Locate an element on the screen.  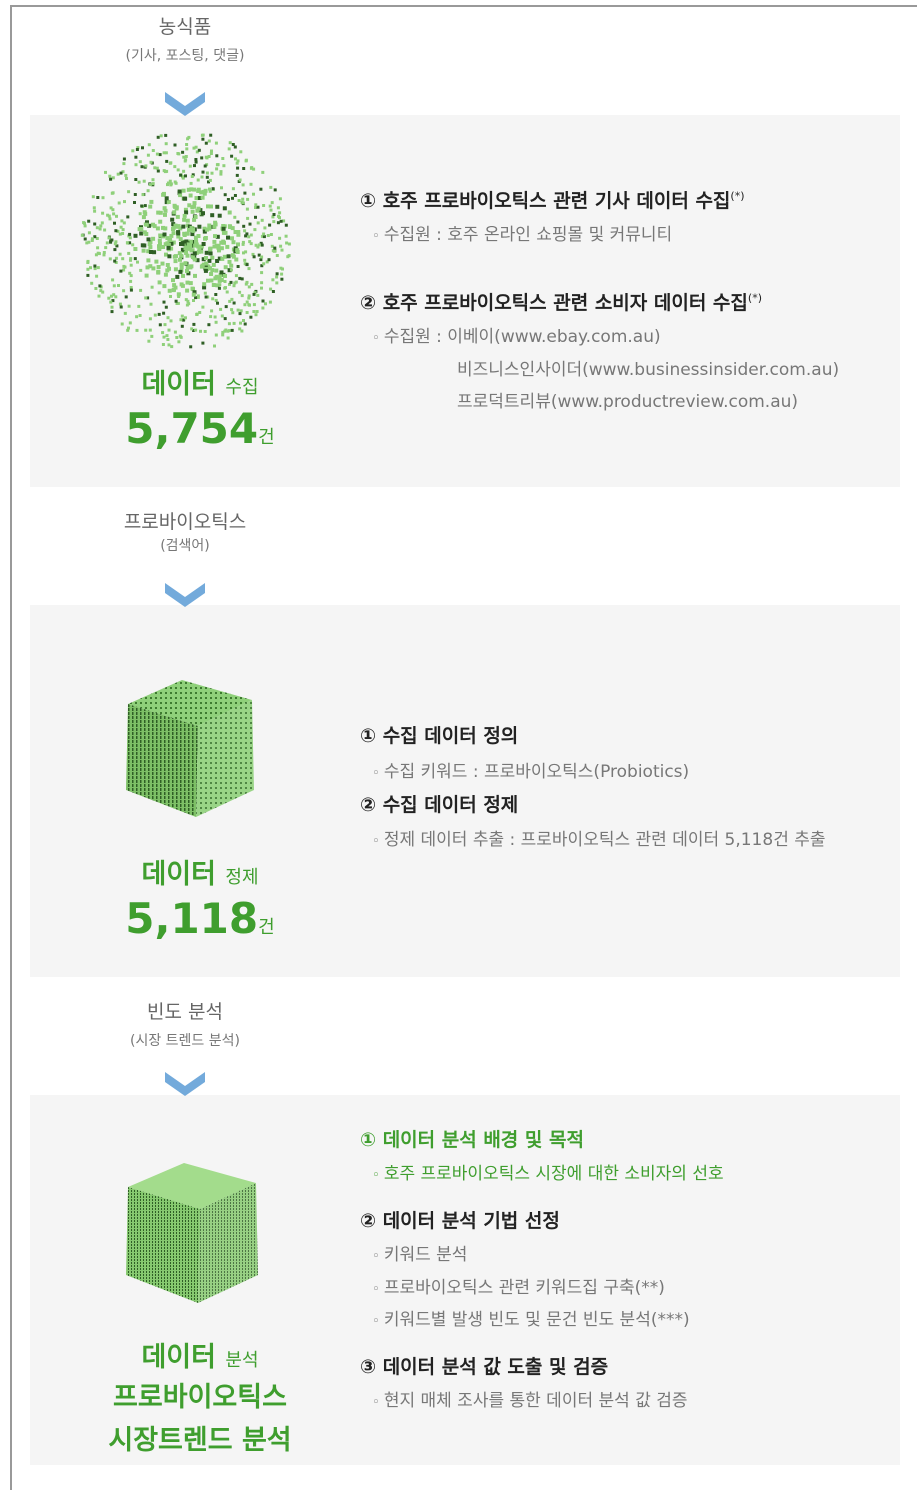
data-cloud-image is located at coordinates (185, 241).